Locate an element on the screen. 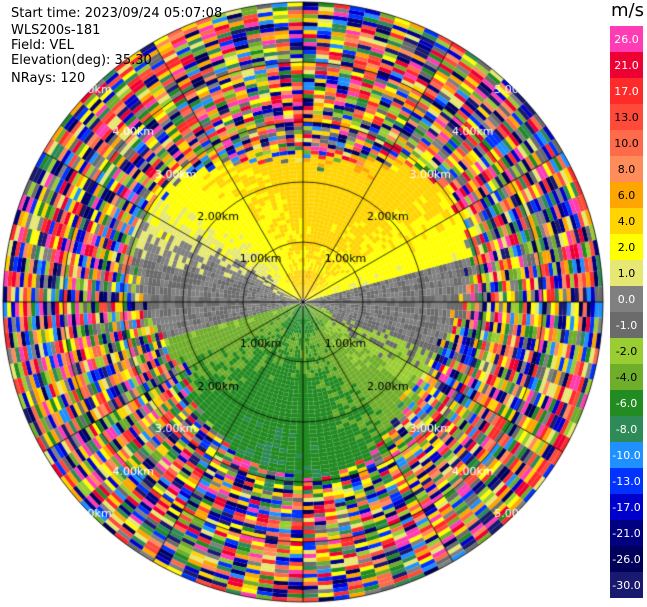 The width and height of the screenshot is (647, 607). colorbar-tick-label: 6.0 is located at coordinates (627, 195).